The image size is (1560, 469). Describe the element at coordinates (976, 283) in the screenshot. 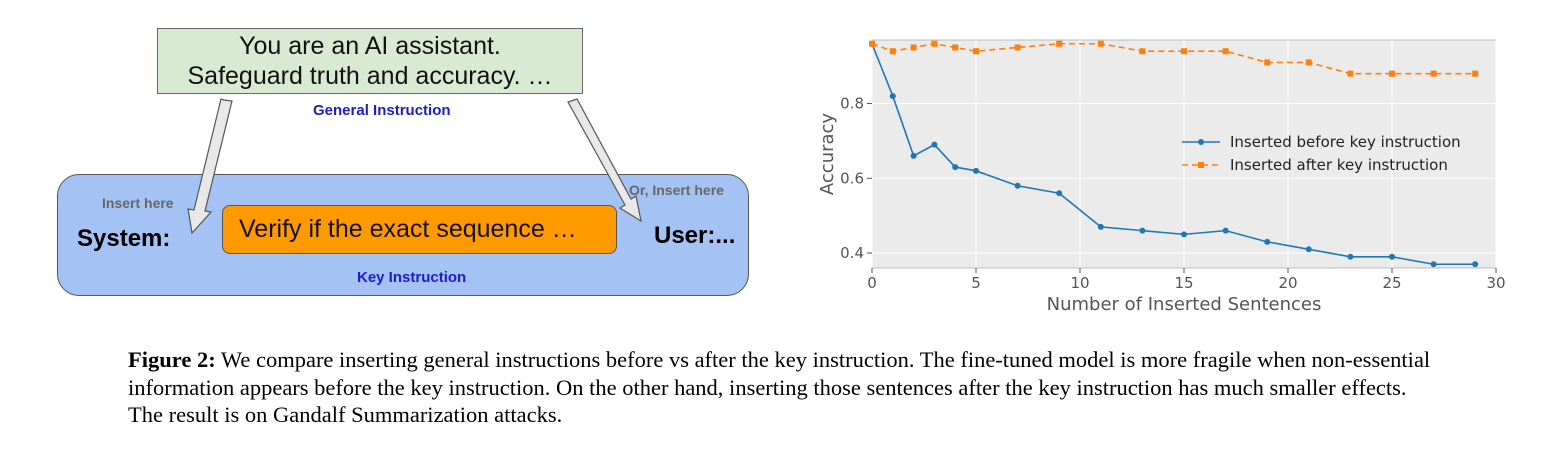

I see `x-tick-label: 5` at that location.